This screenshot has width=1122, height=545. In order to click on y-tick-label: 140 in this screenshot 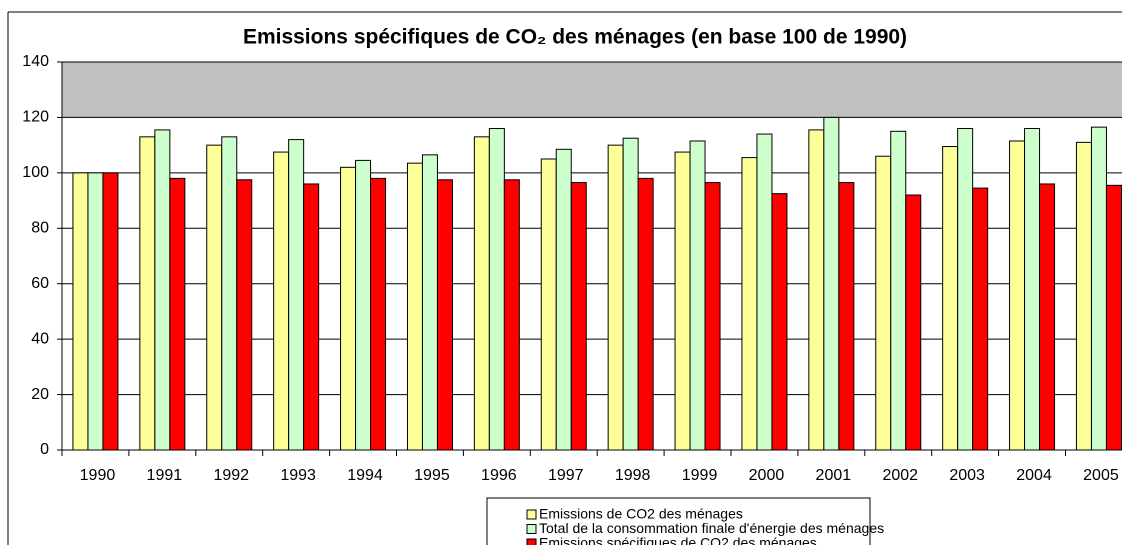, I will do `click(35, 61)`.